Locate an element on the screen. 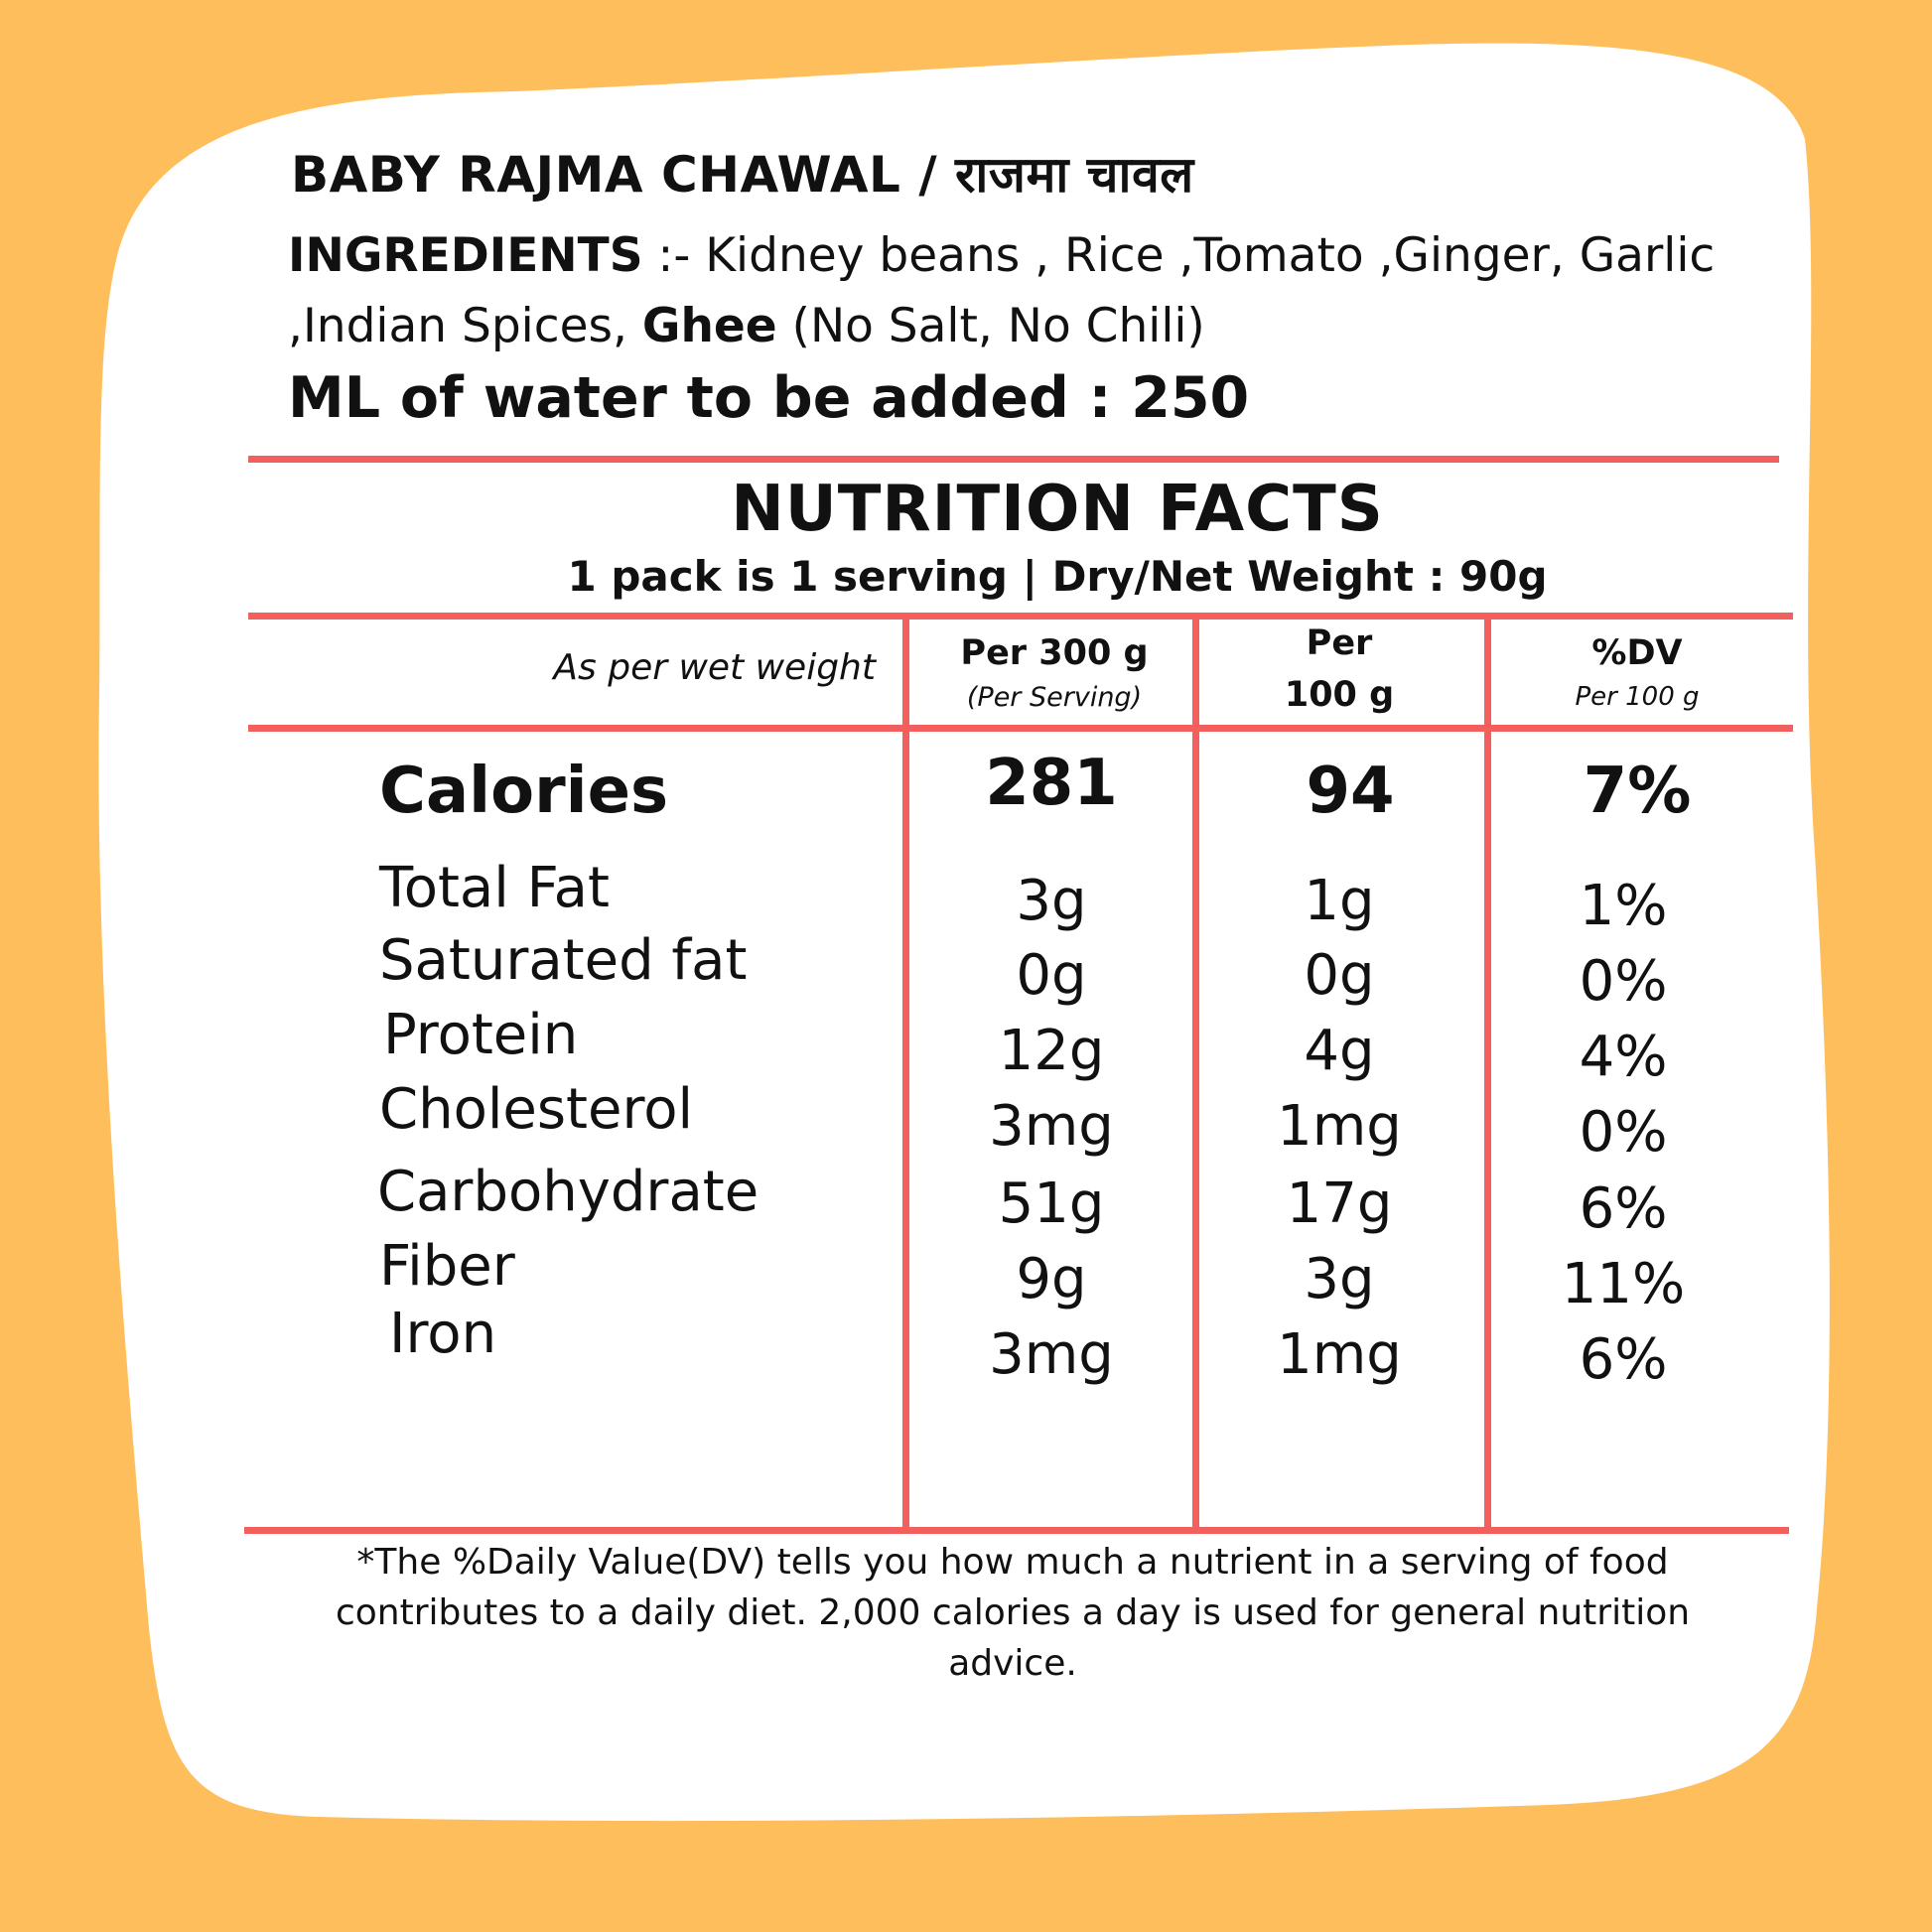  nutrient-name: Total Fat is located at coordinates (495, 888).